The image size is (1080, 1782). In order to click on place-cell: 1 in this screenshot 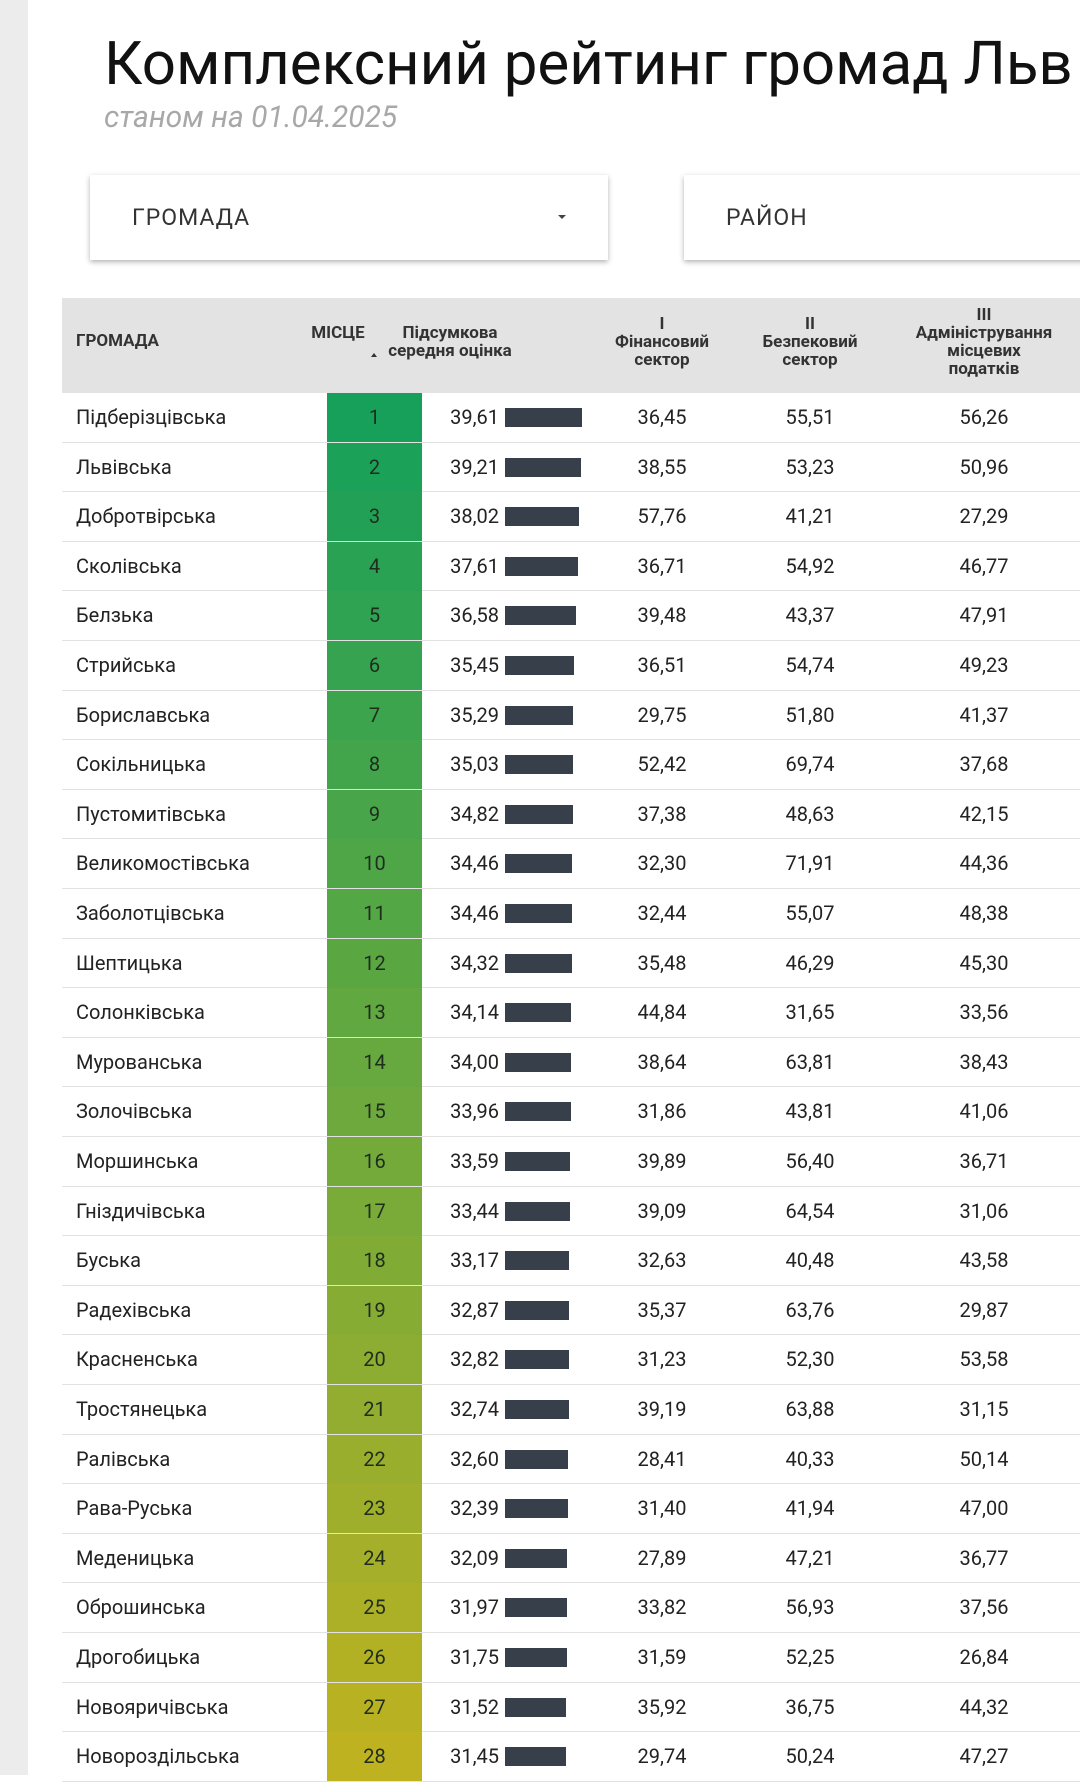, I will do `click(374, 417)`.